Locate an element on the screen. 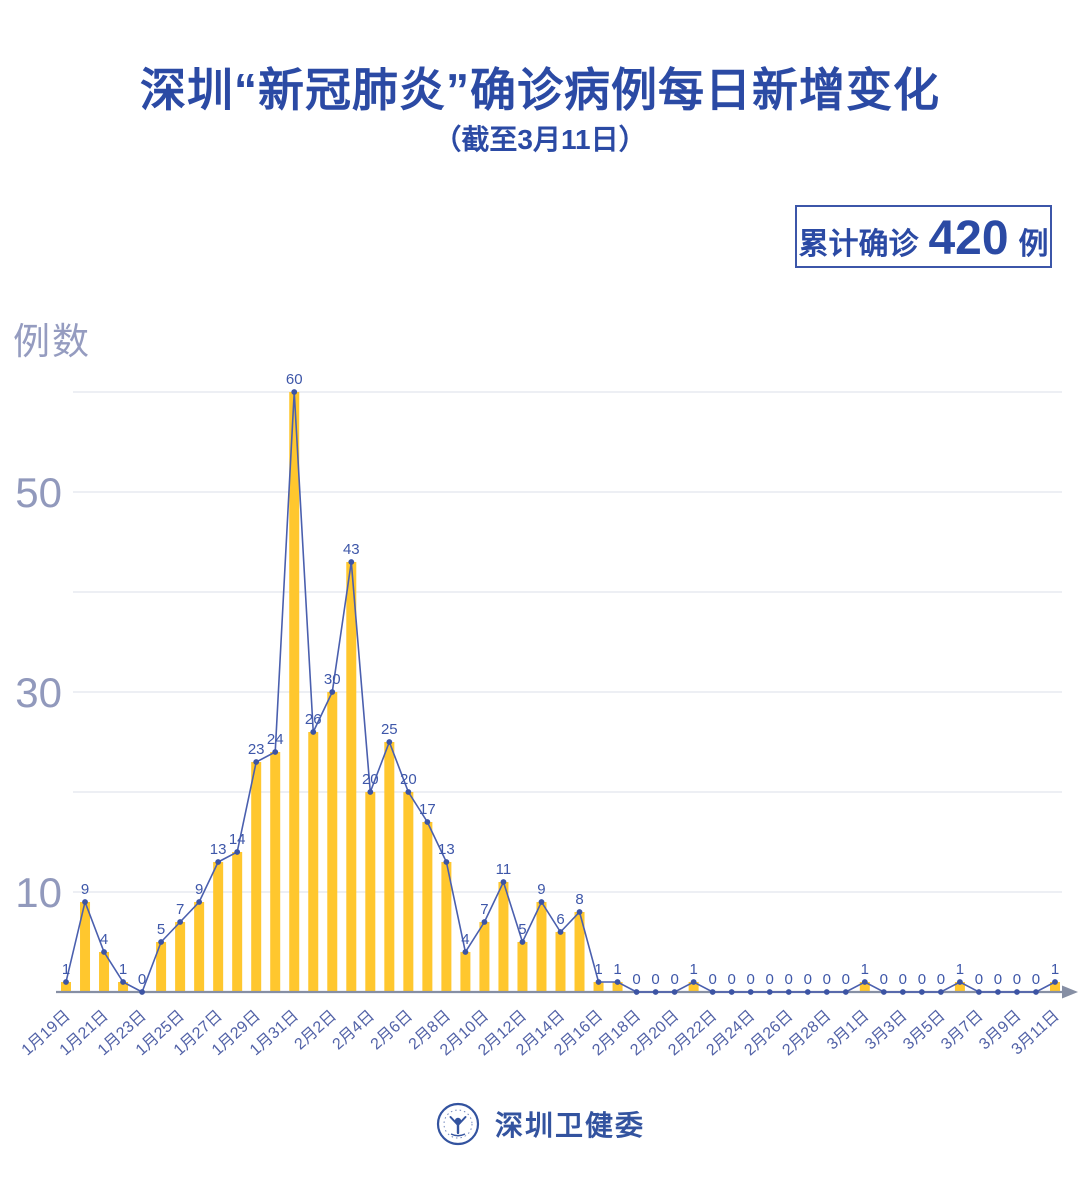 The height and width of the screenshot is (1183, 1080). point-value-label: 23 is located at coordinates (256, 749).